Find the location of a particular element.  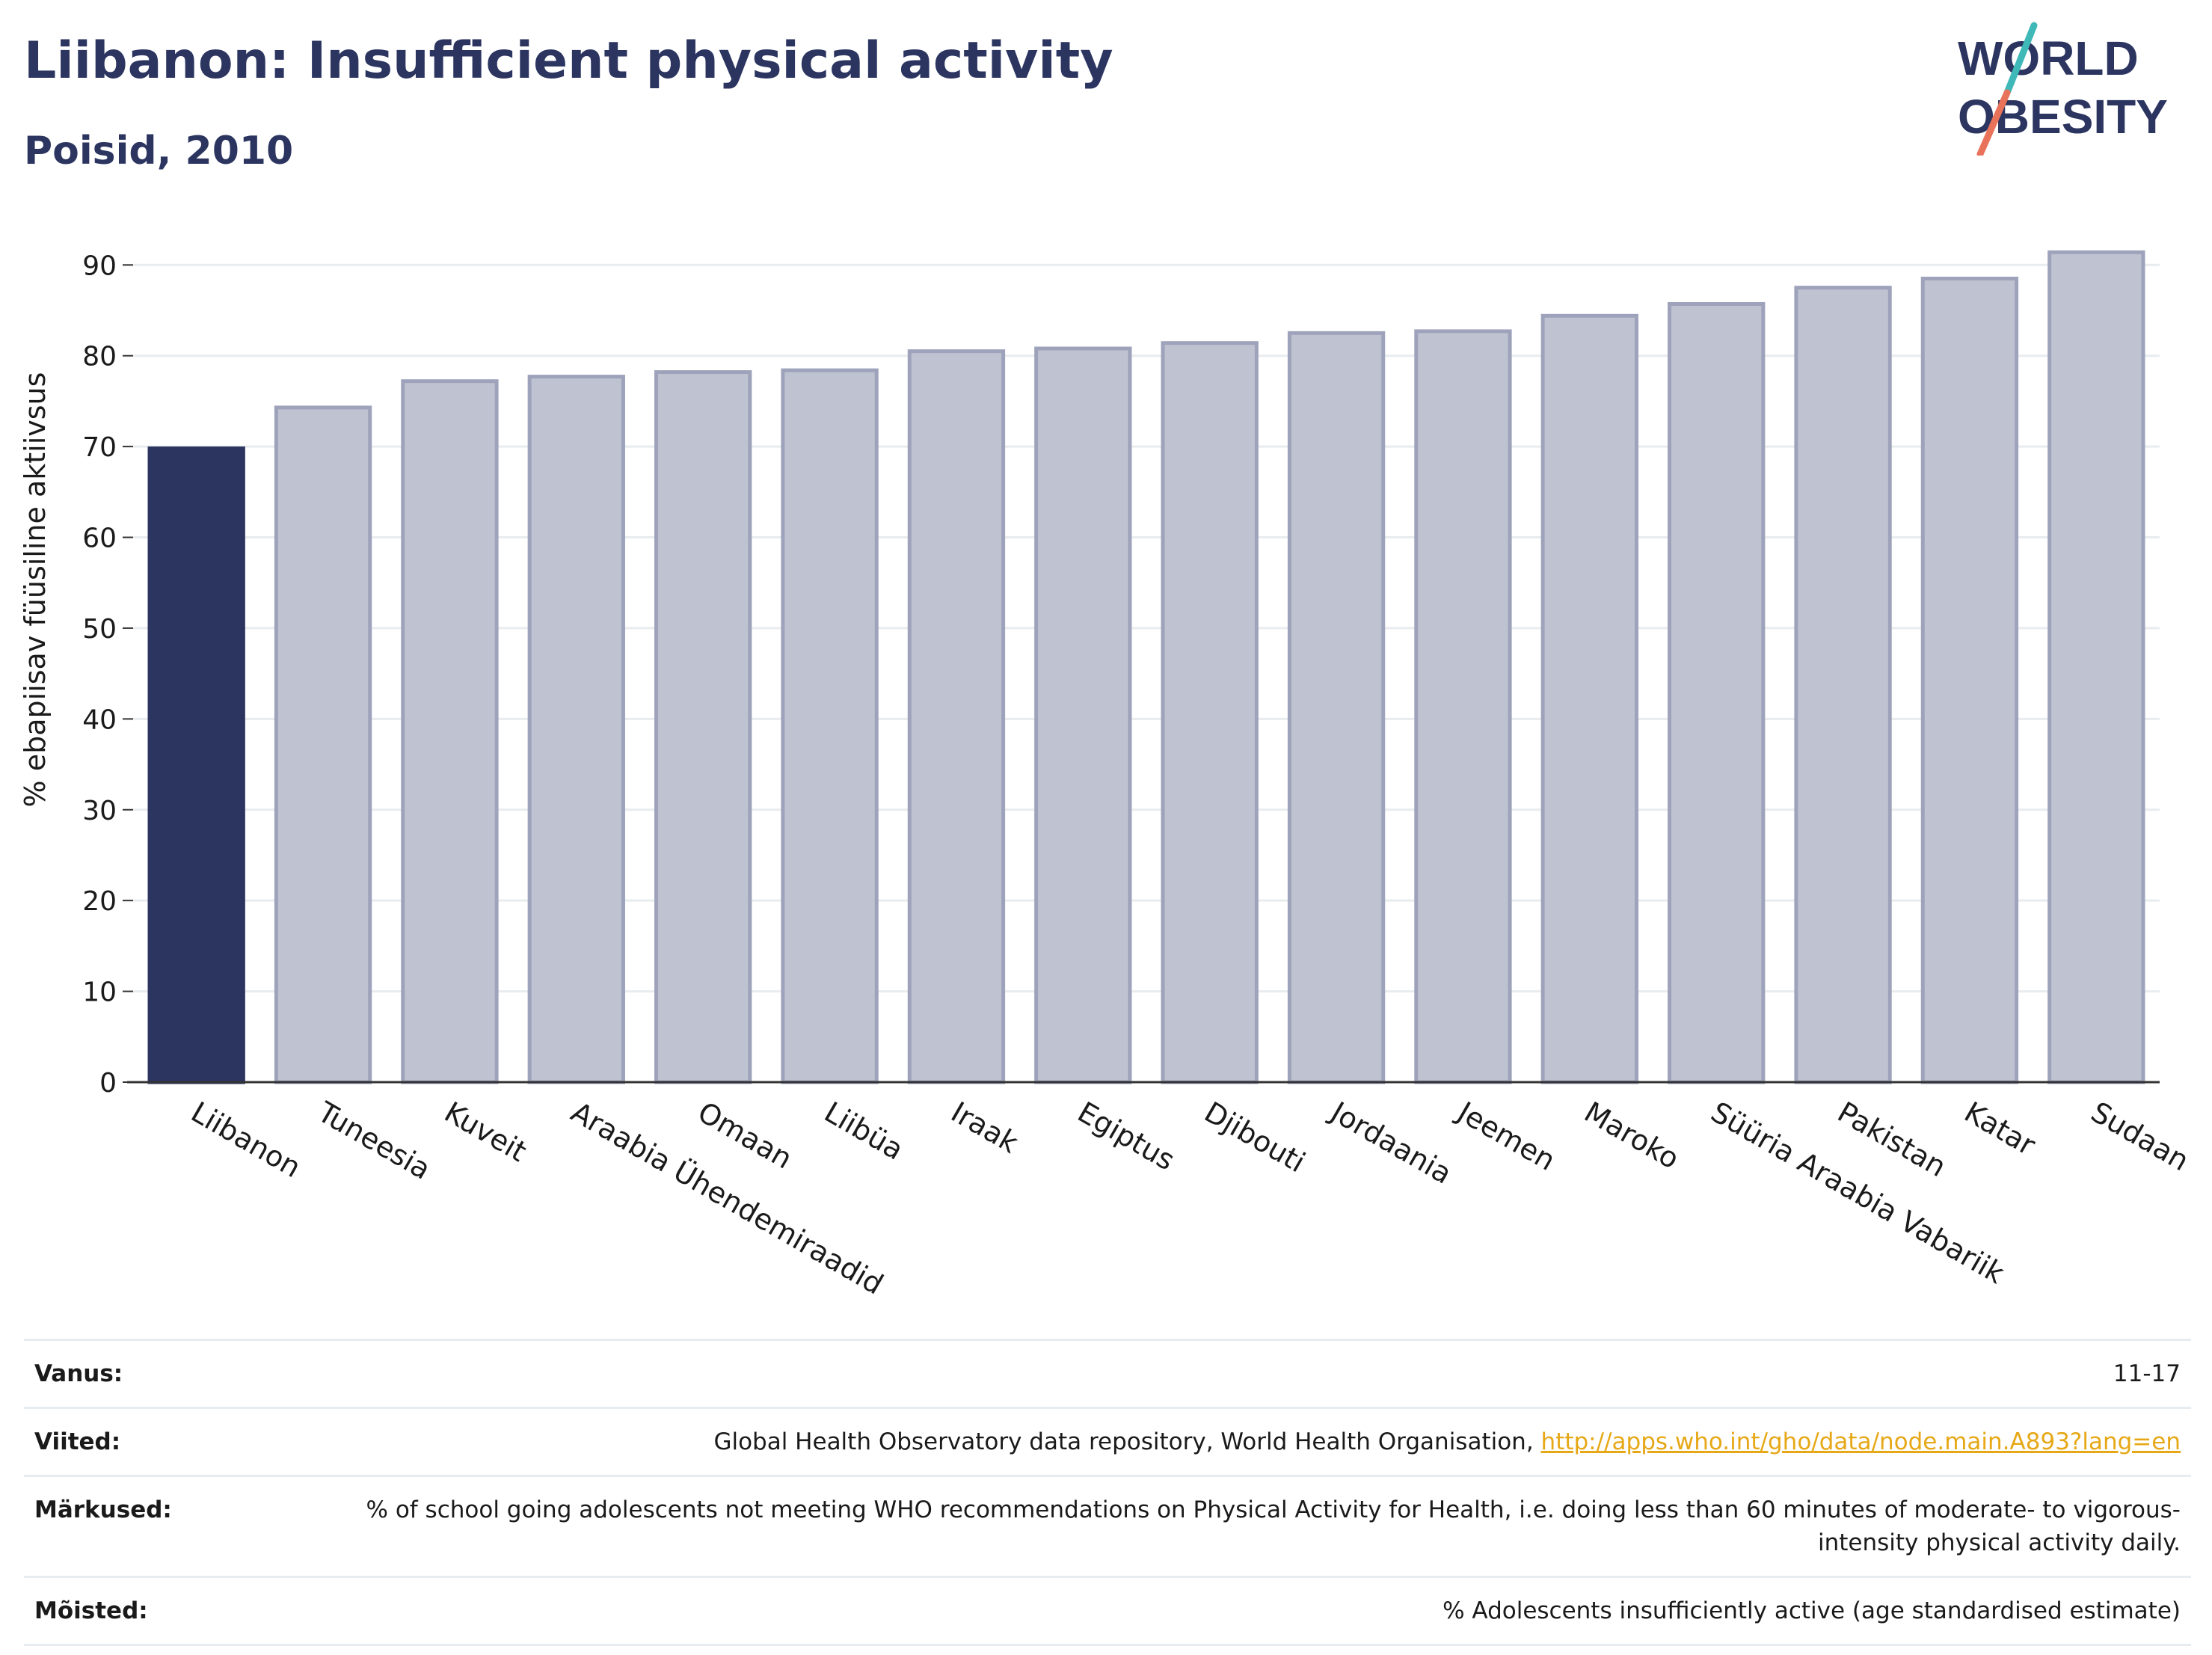

y-tick-label: 30 is located at coordinates (99, 811).